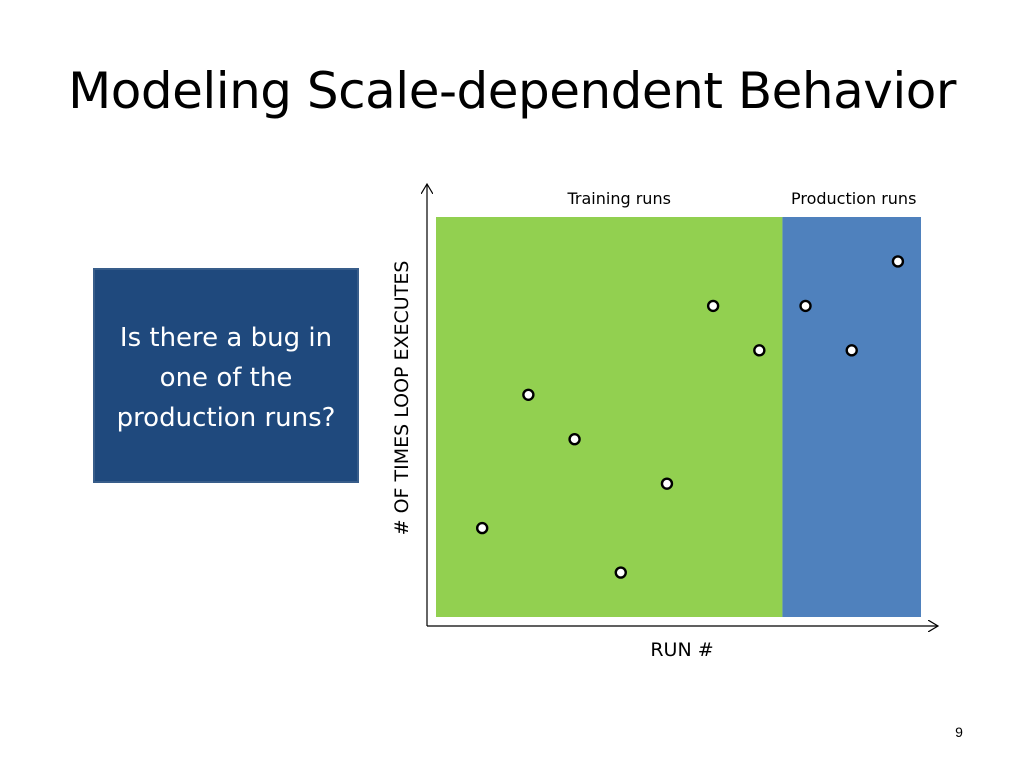  What do you see at coordinates (402, 398) in the screenshot?
I see `y-axis-label: # OF TIMES LOOP EXECUTES` at bounding box center [402, 398].